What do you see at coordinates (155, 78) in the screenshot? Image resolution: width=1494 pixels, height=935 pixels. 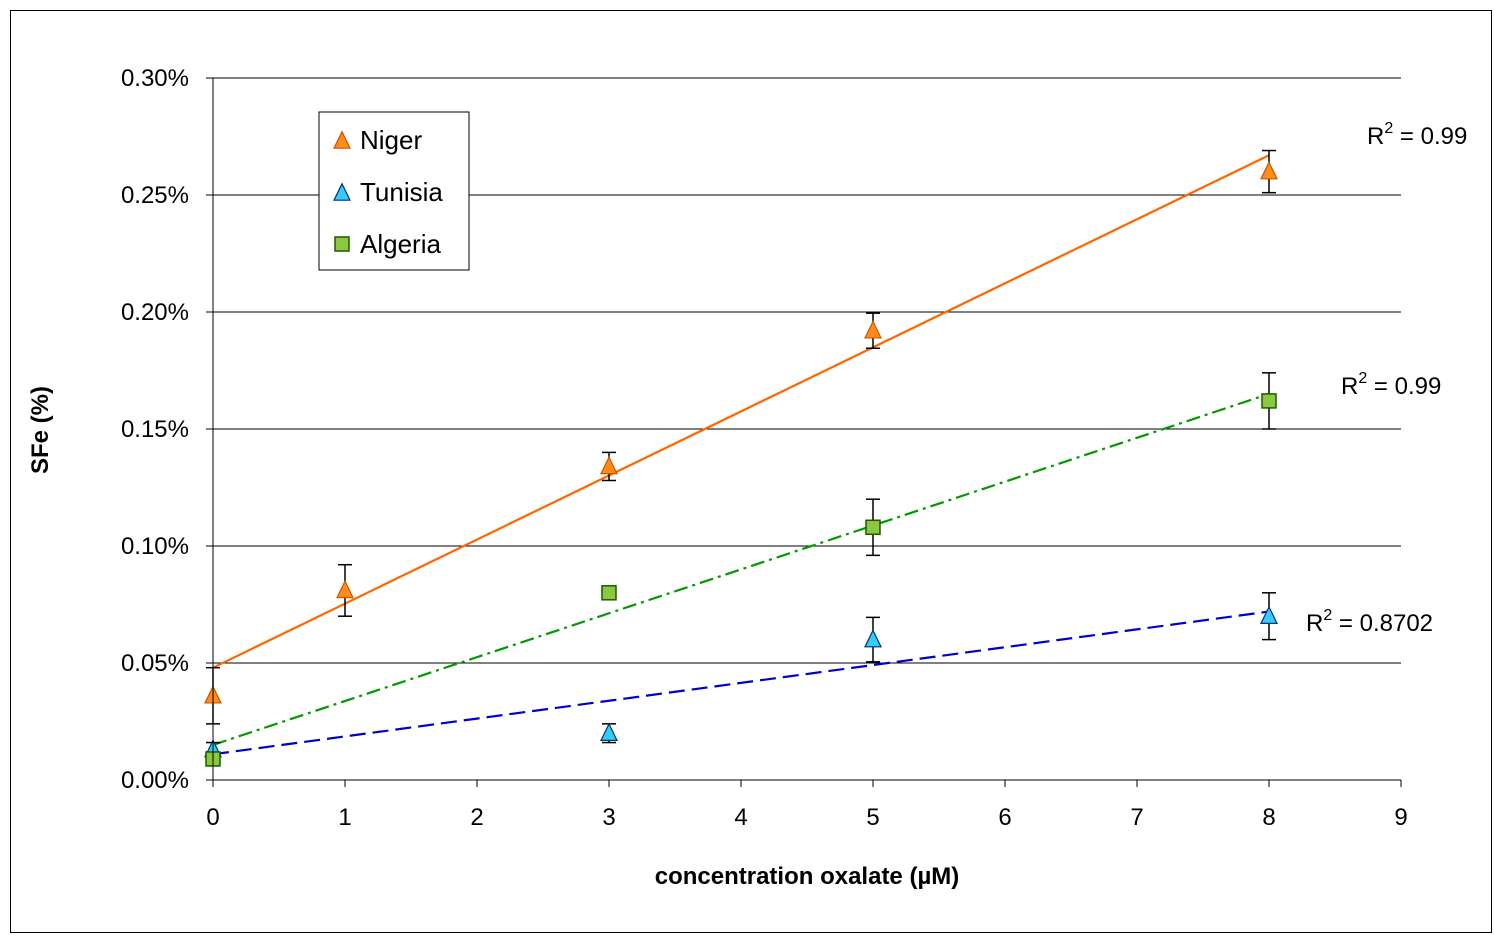 I see `y-tick-label: 0.30%` at bounding box center [155, 78].